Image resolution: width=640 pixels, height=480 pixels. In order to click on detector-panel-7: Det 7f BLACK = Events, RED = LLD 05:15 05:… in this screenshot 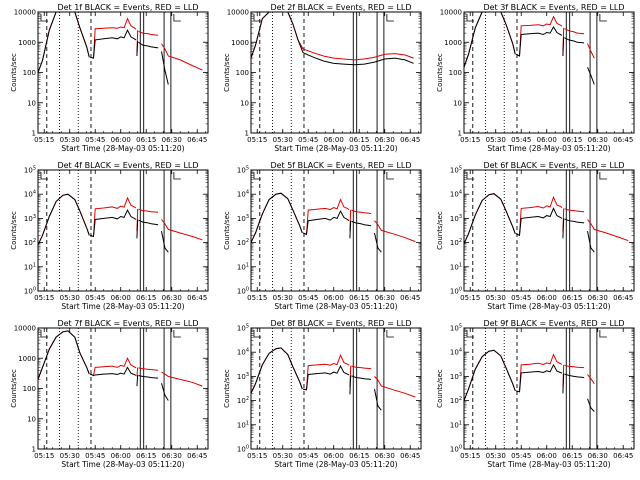, I will do `click(109, 394)`.